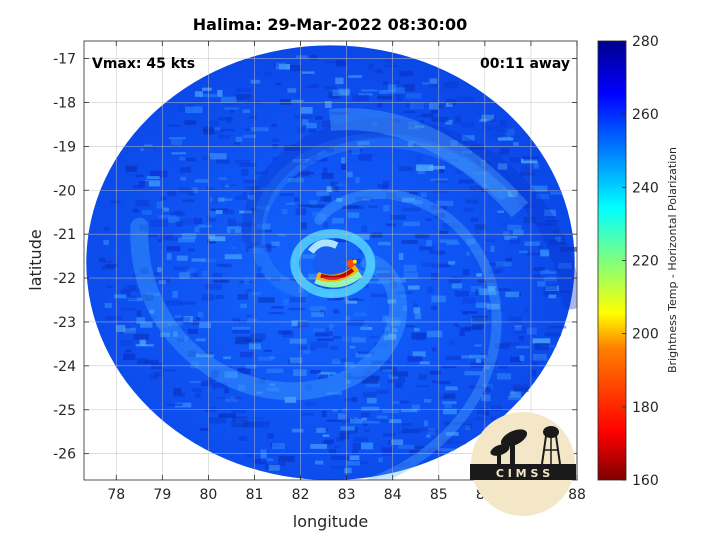 Image resolution: width=720 pixels, height=540 pixels. What do you see at coordinates (330, 521) in the screenshot?
I see `x-axis-label: longitude` at bounding box center [330, 521].